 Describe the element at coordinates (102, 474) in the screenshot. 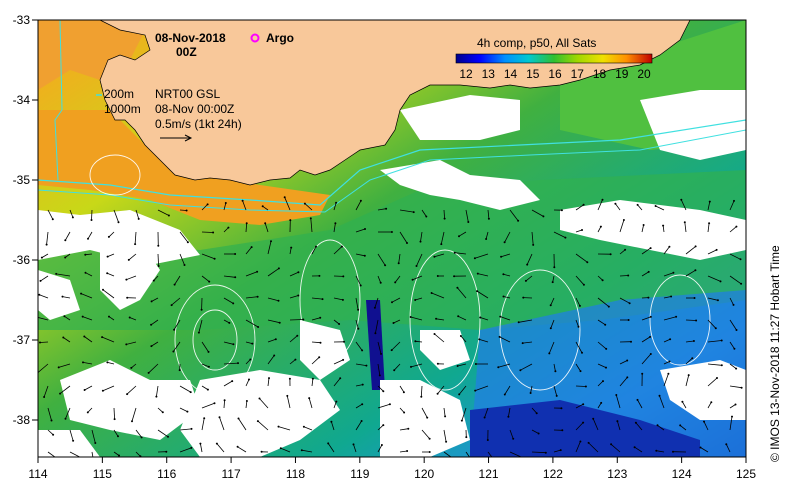

I see `x-tick-label: 115` at that location.